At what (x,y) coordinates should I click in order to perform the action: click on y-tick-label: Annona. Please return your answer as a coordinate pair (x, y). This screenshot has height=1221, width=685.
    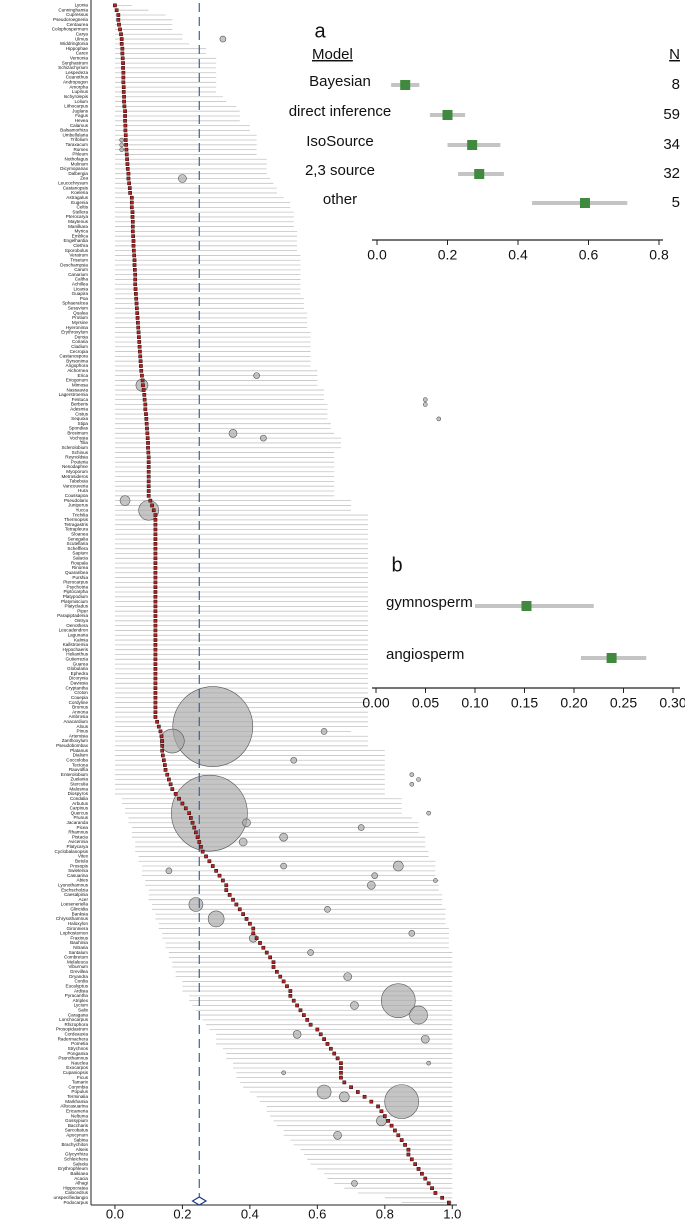
    Looking at the image, I should click on (80, 711).